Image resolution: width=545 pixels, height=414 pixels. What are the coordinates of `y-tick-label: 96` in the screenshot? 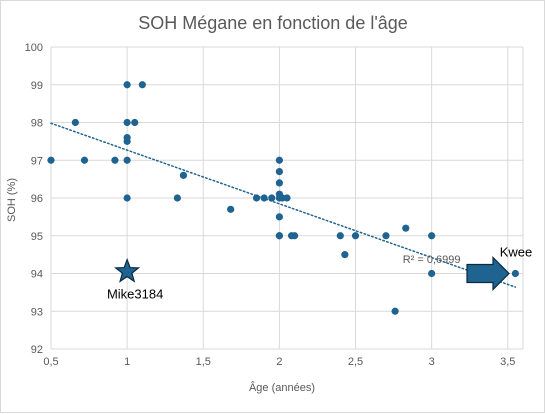 It's located at (37, 199).